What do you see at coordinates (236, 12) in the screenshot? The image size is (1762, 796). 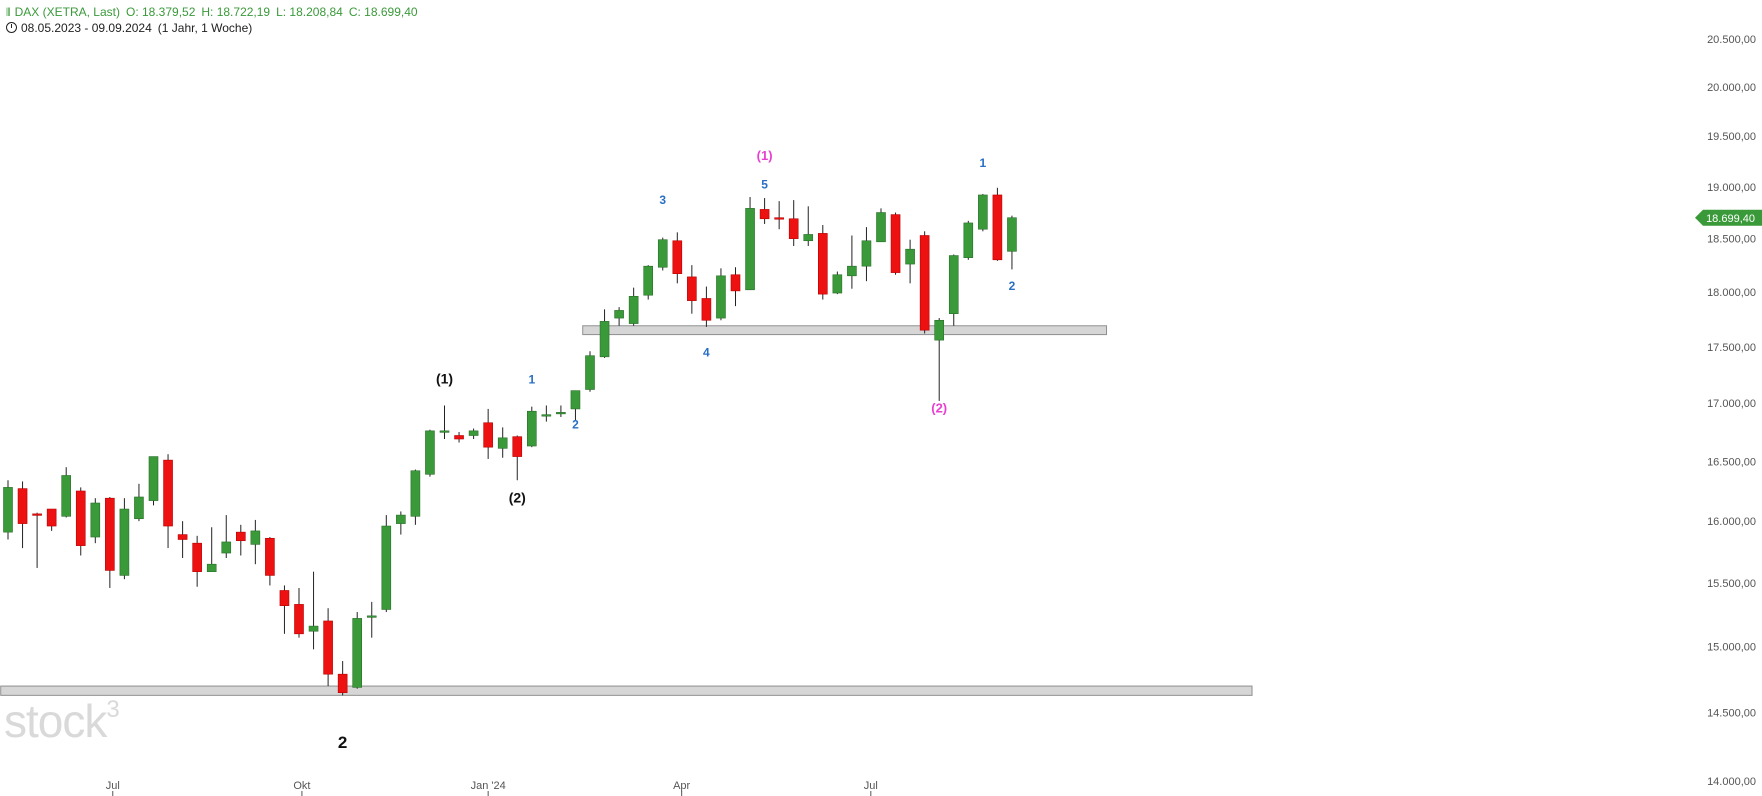 I see `high-value: H: 18.722,19` at bounding box center [236, 12].